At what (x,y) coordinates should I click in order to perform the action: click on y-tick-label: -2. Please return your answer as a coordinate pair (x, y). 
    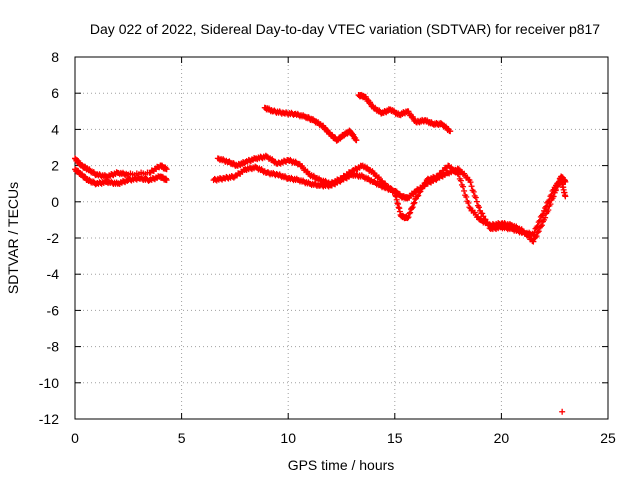
    Looking at the image, I should click on (53, 238).